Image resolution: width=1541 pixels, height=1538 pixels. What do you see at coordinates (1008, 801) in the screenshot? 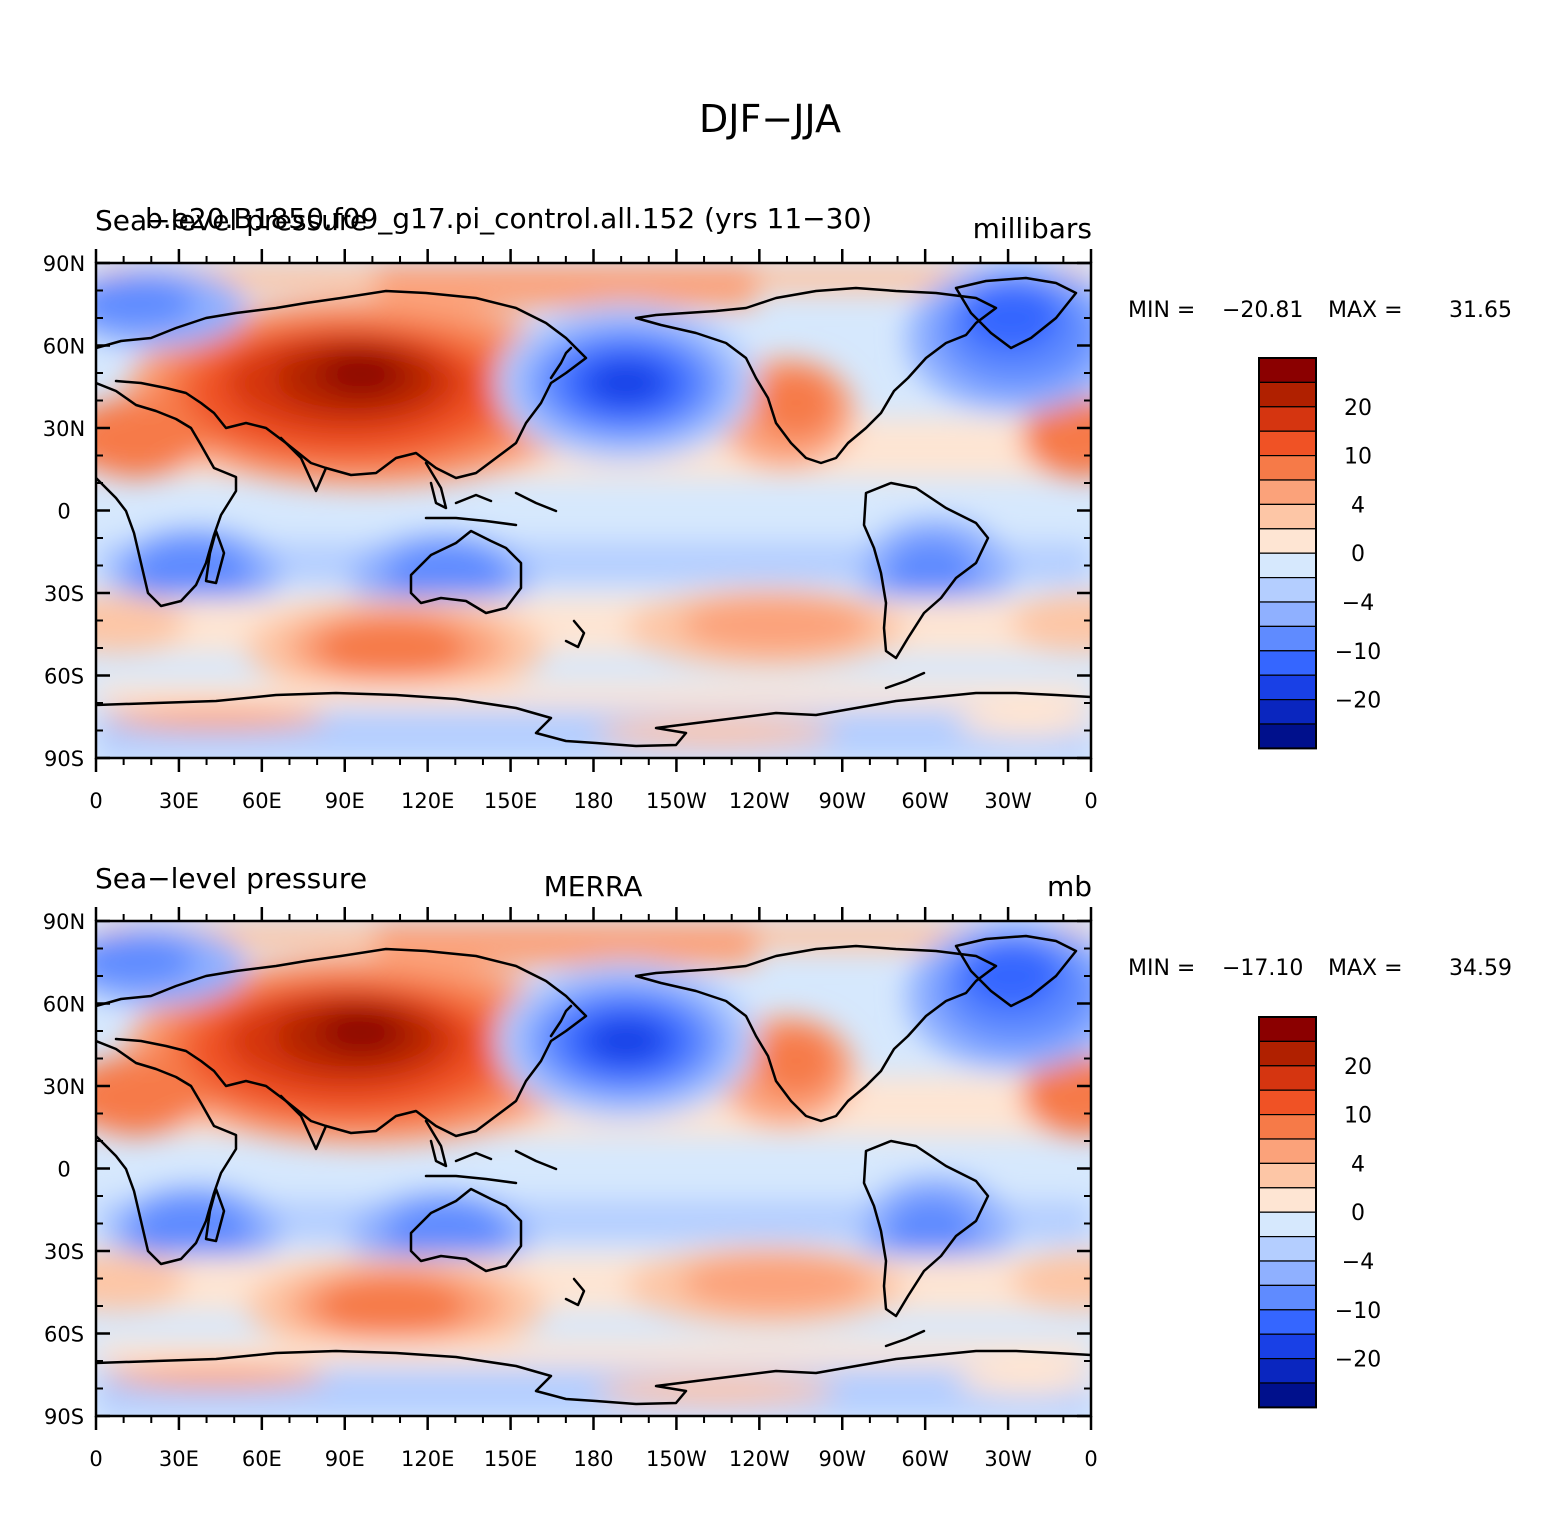
I see `x-tick-label: 30W` at bounding box center [1008, 801].